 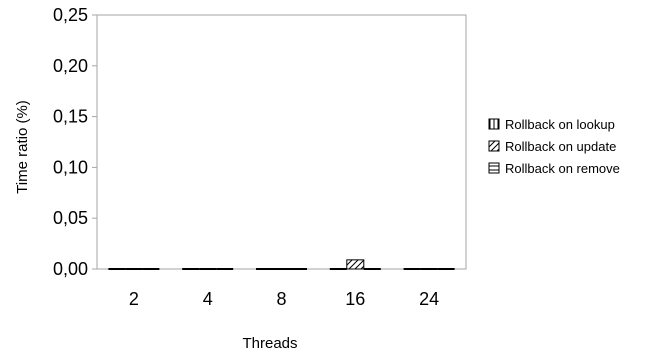 What do you see at coordinates (355, 299) in the screenshot?
I see `x-tick-label: 16` at bounding box center [355, 299].